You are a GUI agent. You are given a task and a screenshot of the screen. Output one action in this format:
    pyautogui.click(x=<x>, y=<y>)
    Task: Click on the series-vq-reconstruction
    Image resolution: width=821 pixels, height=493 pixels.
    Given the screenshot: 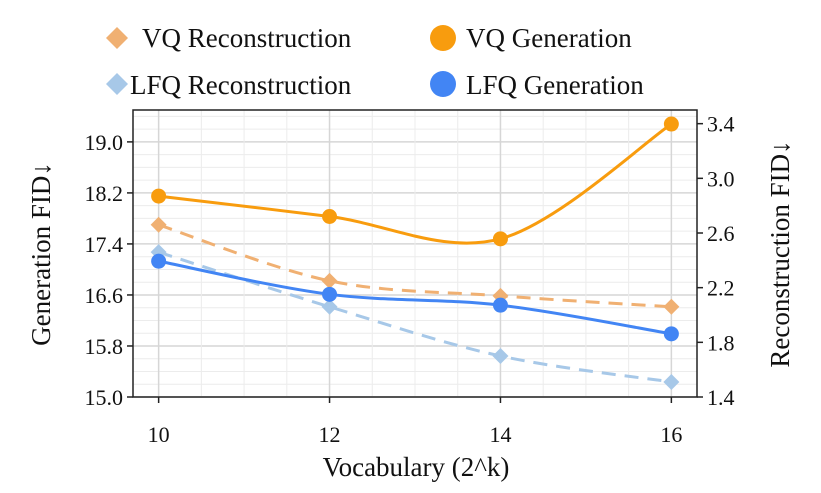 What is the action you would take?
    pyautogui.click(x=415, y=265)
    